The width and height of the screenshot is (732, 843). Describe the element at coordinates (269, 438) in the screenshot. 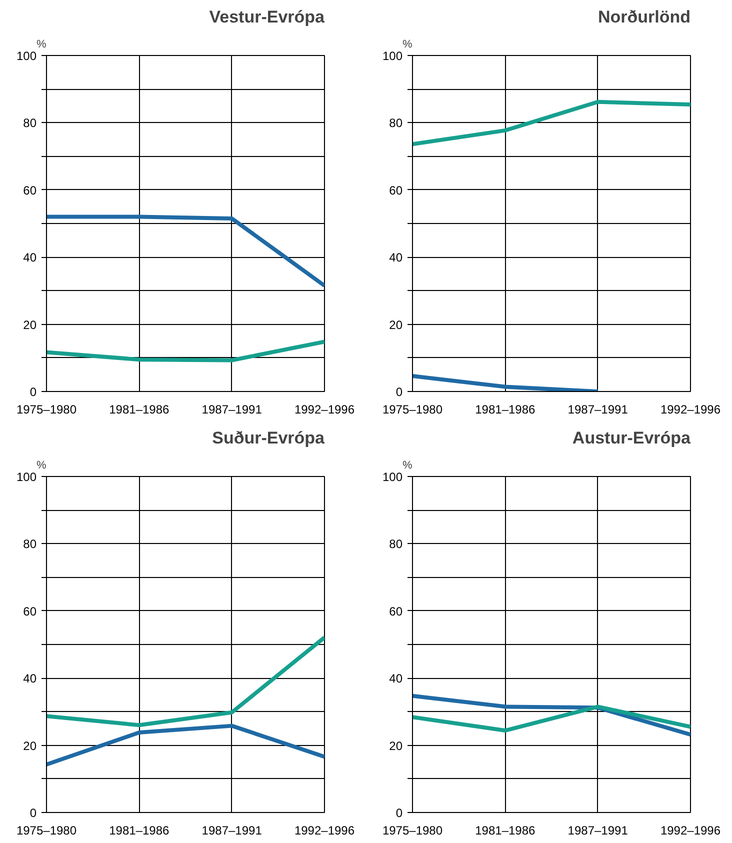

I see `chart-title: Suður-Evrópa` at that location.